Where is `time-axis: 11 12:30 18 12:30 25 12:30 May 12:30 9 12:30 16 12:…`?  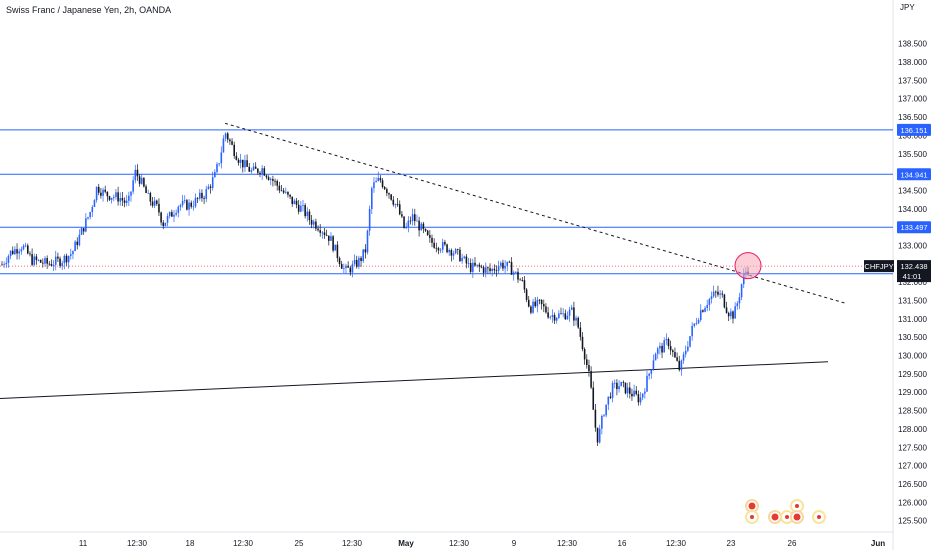
time-axis: 11 12:30 18 12:30 25 12:30 May 12:30 9 12:30 16 12:… is located at coordinates (482, 543).